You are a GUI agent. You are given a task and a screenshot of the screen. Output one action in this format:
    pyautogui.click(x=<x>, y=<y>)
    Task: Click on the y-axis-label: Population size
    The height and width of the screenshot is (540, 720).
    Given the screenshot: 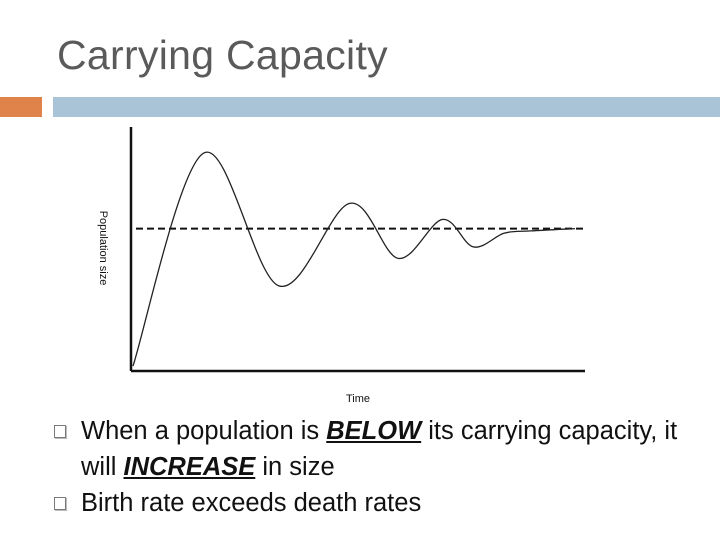 What is the action you would take?
    pyautogui.click(x=103, y=248)
    